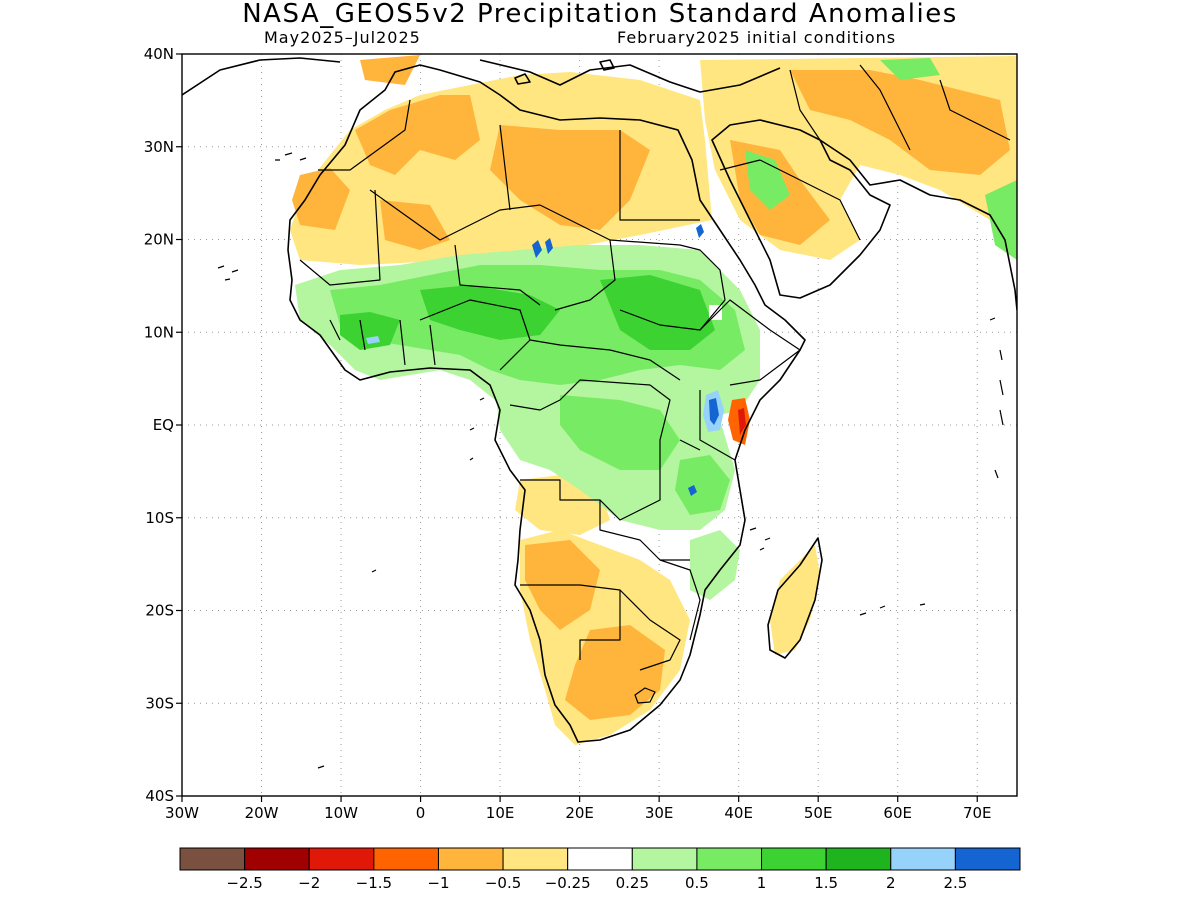 This screenshot has height=900, width=1200. What do you see at coordinates (702, 485) in the screenshot?
I see `anomaly-region-east-africa-wet` at bounding box center [702, 485].